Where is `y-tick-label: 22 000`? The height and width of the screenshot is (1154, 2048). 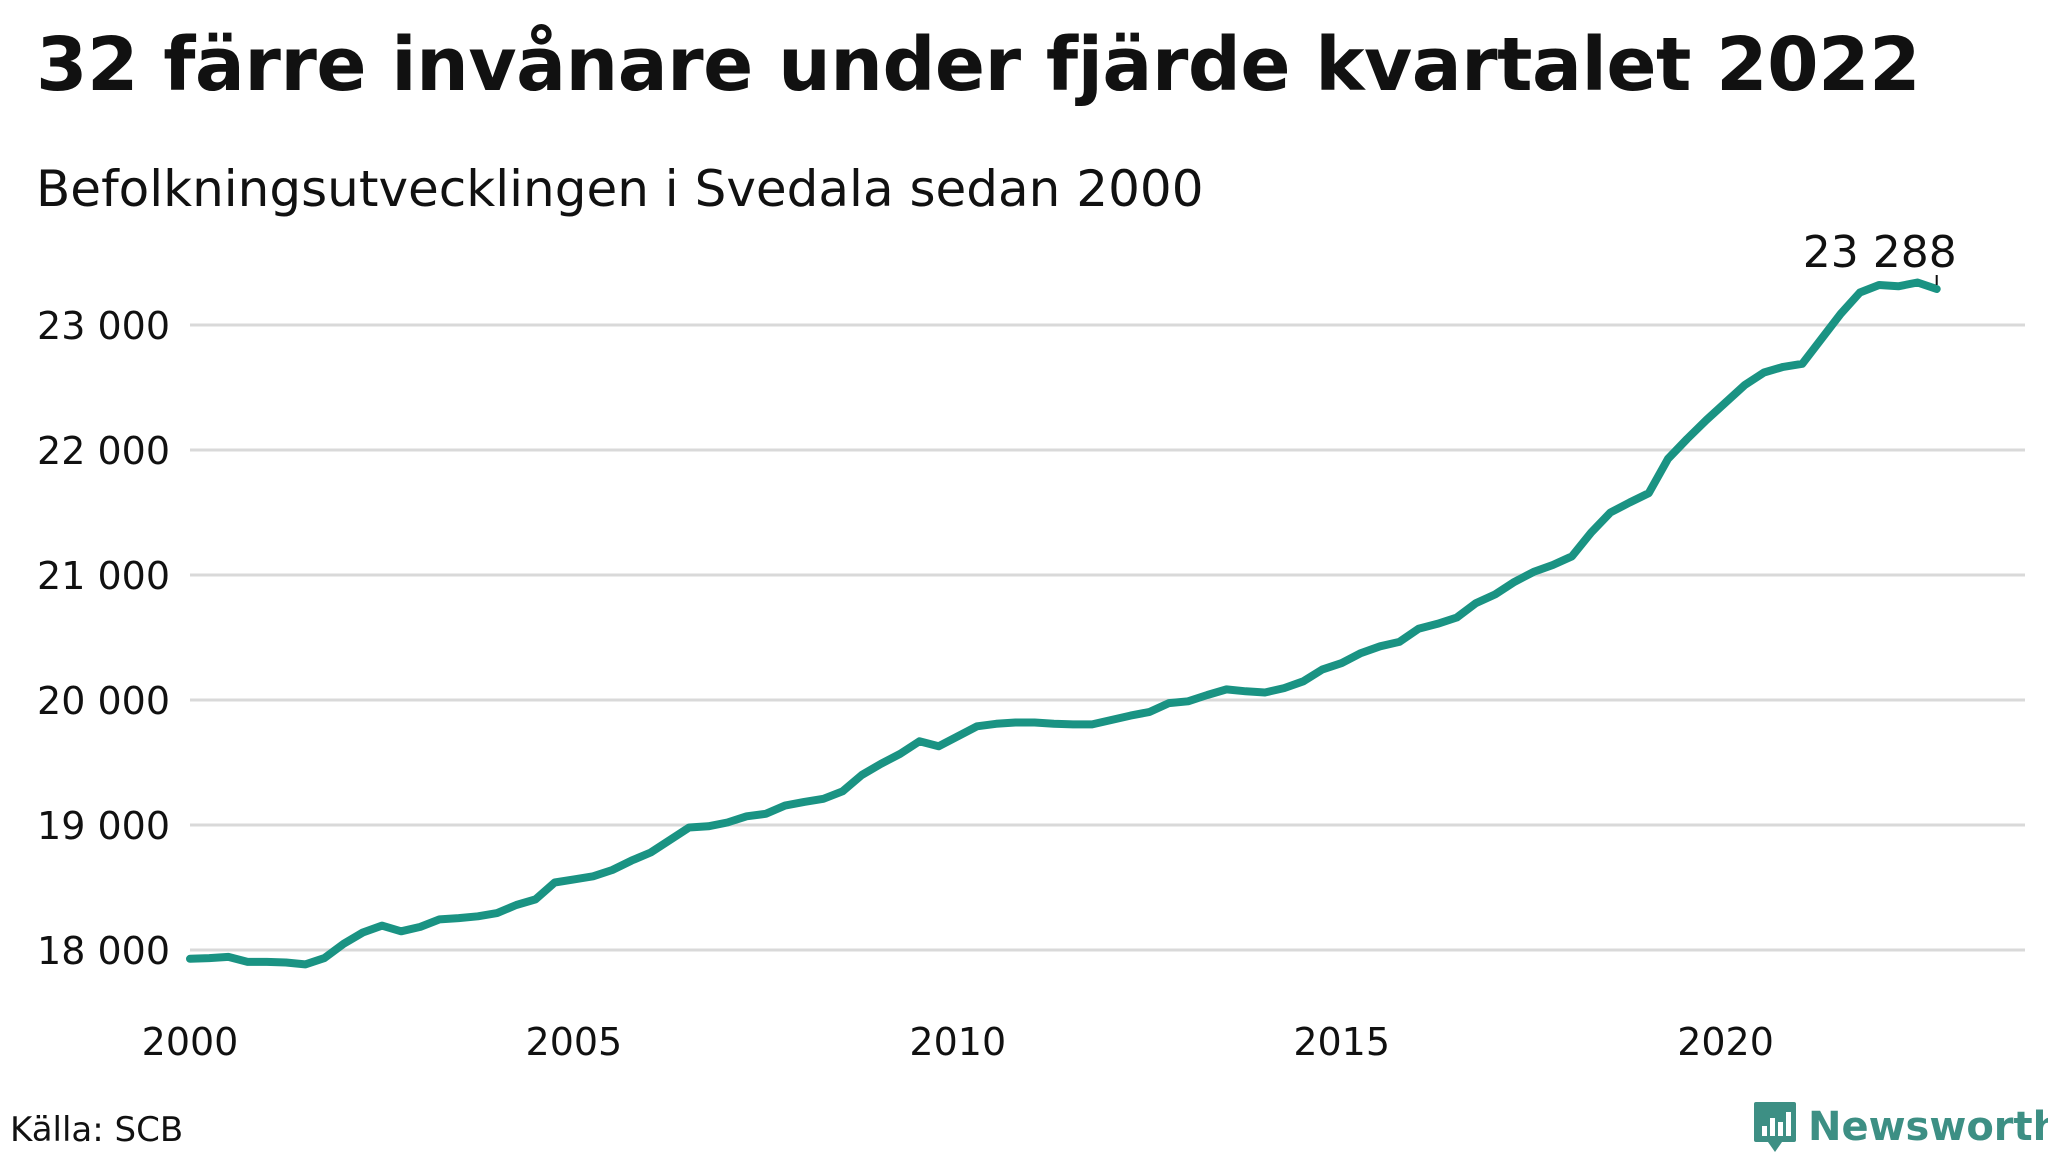 y-tick-label: 22 000 is located at coordinates (103, 451).